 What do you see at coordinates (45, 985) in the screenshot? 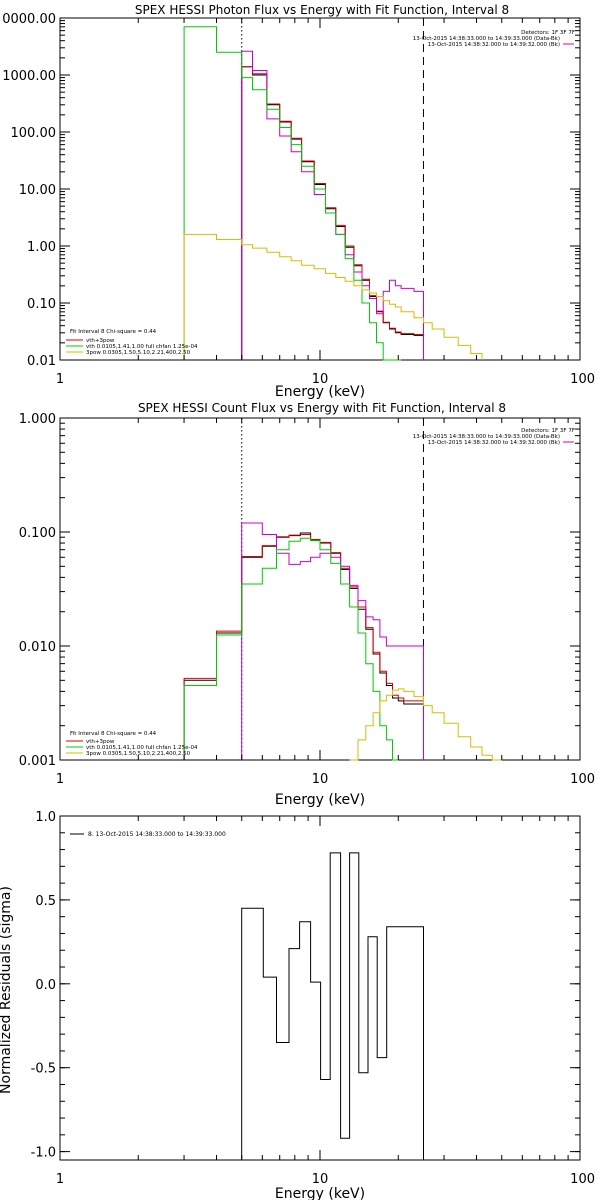
I see `ytick-label: 0.0` at bounding box center [45, 985].